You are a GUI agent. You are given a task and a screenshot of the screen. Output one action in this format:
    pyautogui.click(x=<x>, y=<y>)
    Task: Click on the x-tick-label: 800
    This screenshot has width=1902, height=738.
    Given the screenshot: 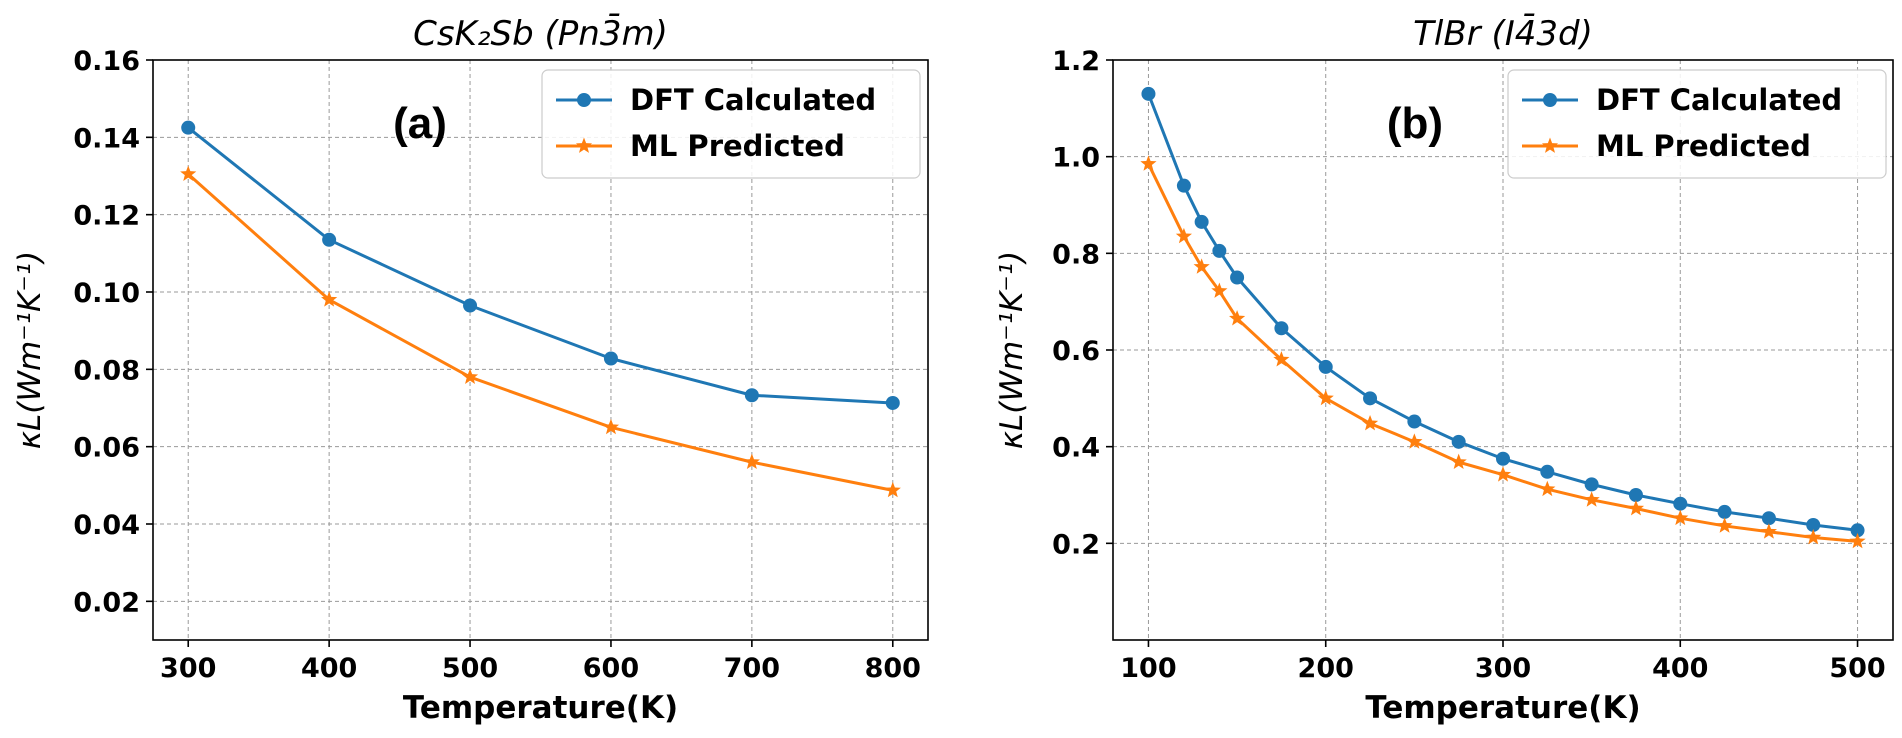 What is the action you would take?
    pyautogui.click(x=893, y=668)
    